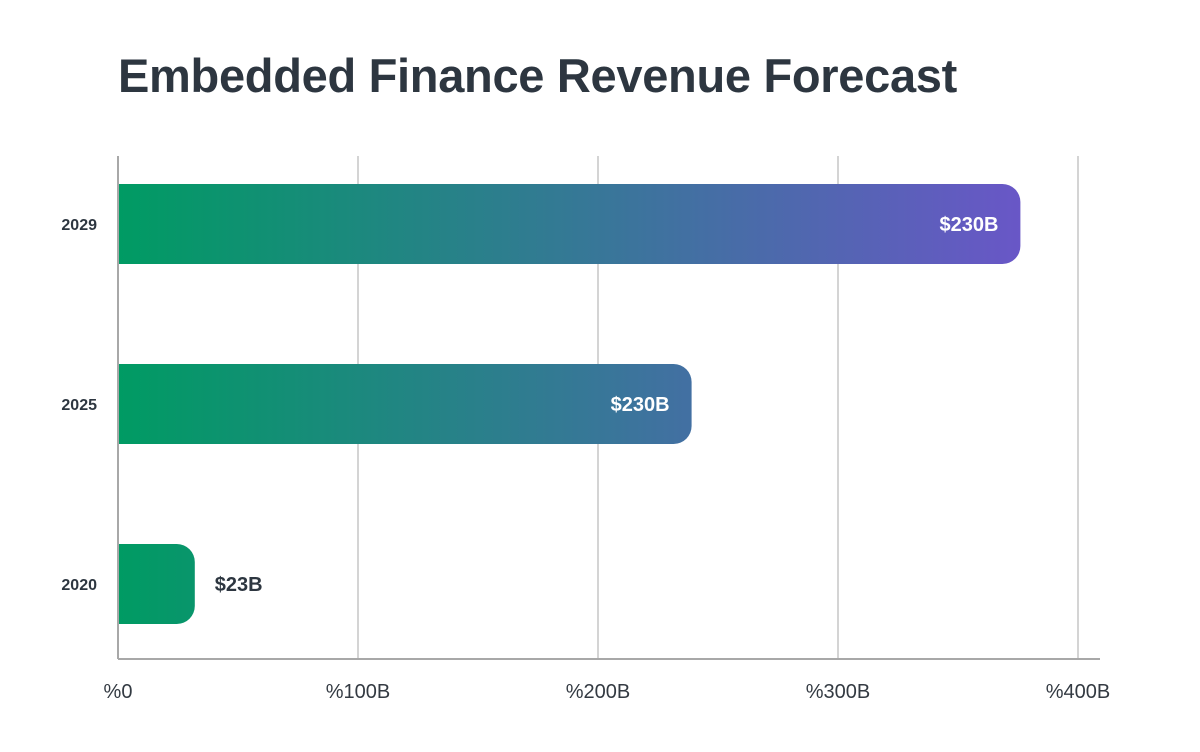  What do you see at coordinates (569, 224) in the screenshot?
I see `bar-2029` at bounding box center [569, 224].